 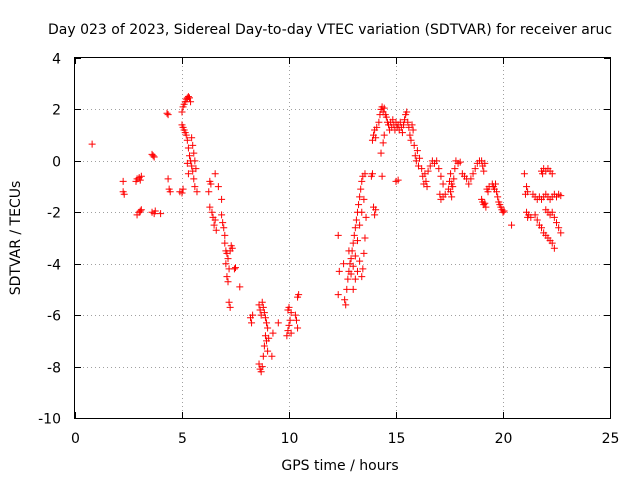 I want to click on y-tick-label: 4, so click(x=56, y=60).